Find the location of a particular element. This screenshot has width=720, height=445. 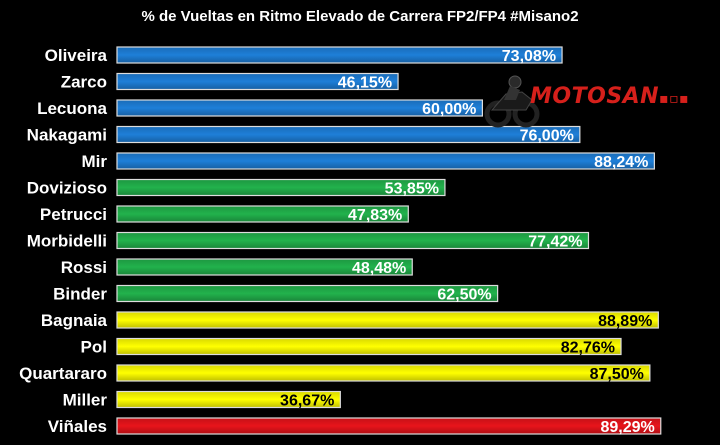

logo-text: MOTOSAN▪▫▪ is located at coordinates (610, 96).